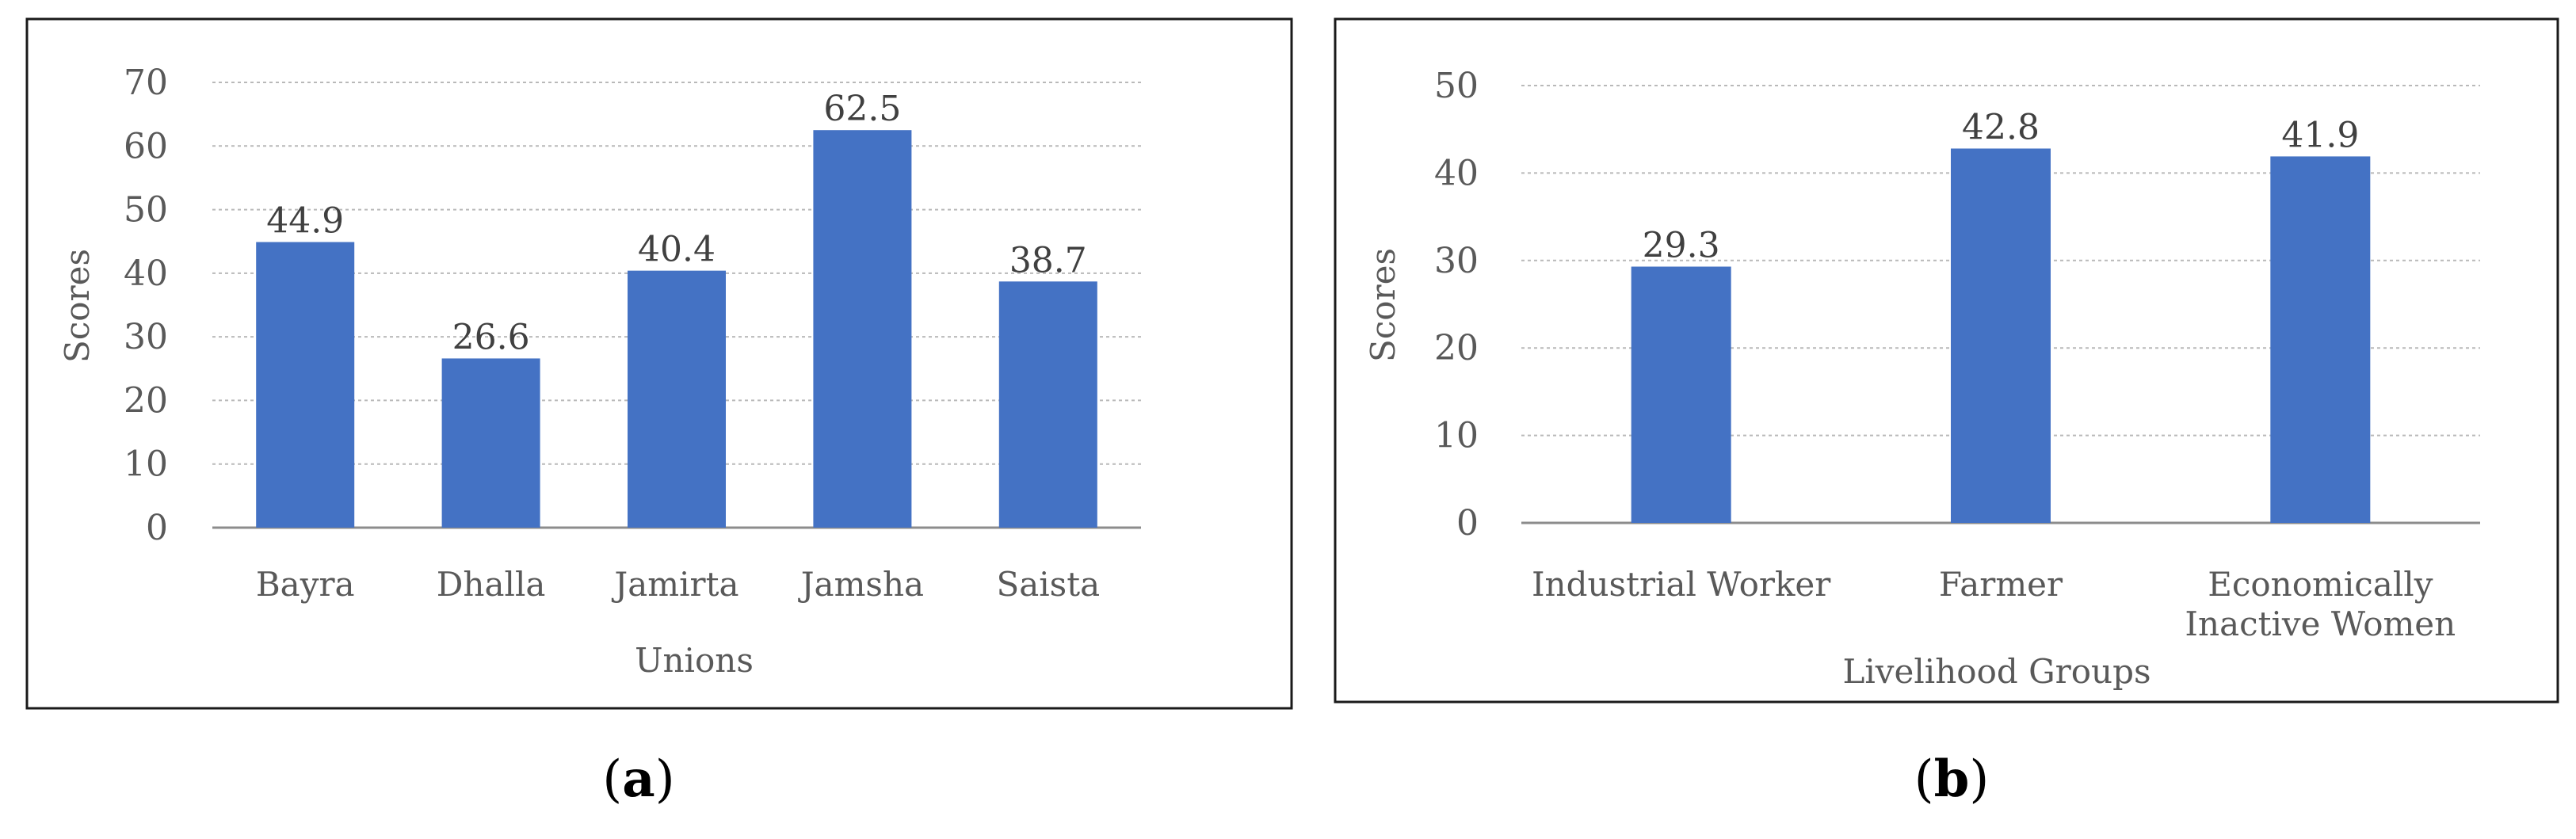 The width and height of the screenshot is (2576, 839). Describe the element at coordinates (676, 223) in the screenshot. I see `data-labels-a: 44.9 26.6 40.4 62.5 38.7` at that location.